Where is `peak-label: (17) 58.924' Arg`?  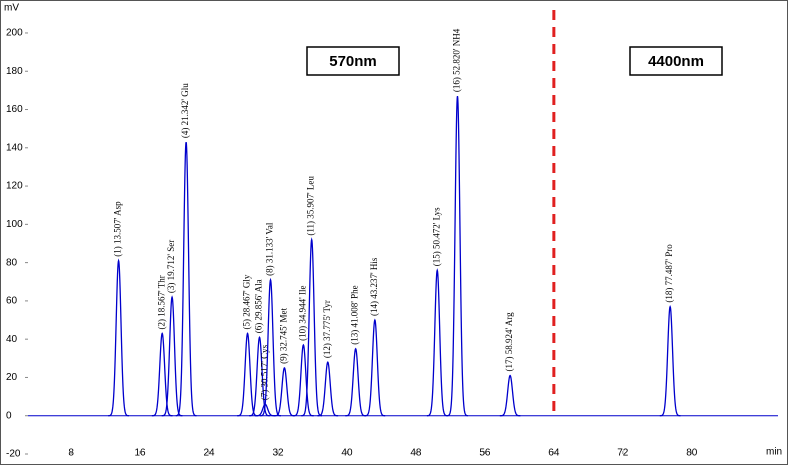
peak-label: (17) 58.924' Arg is located at coordinates (509, 342).